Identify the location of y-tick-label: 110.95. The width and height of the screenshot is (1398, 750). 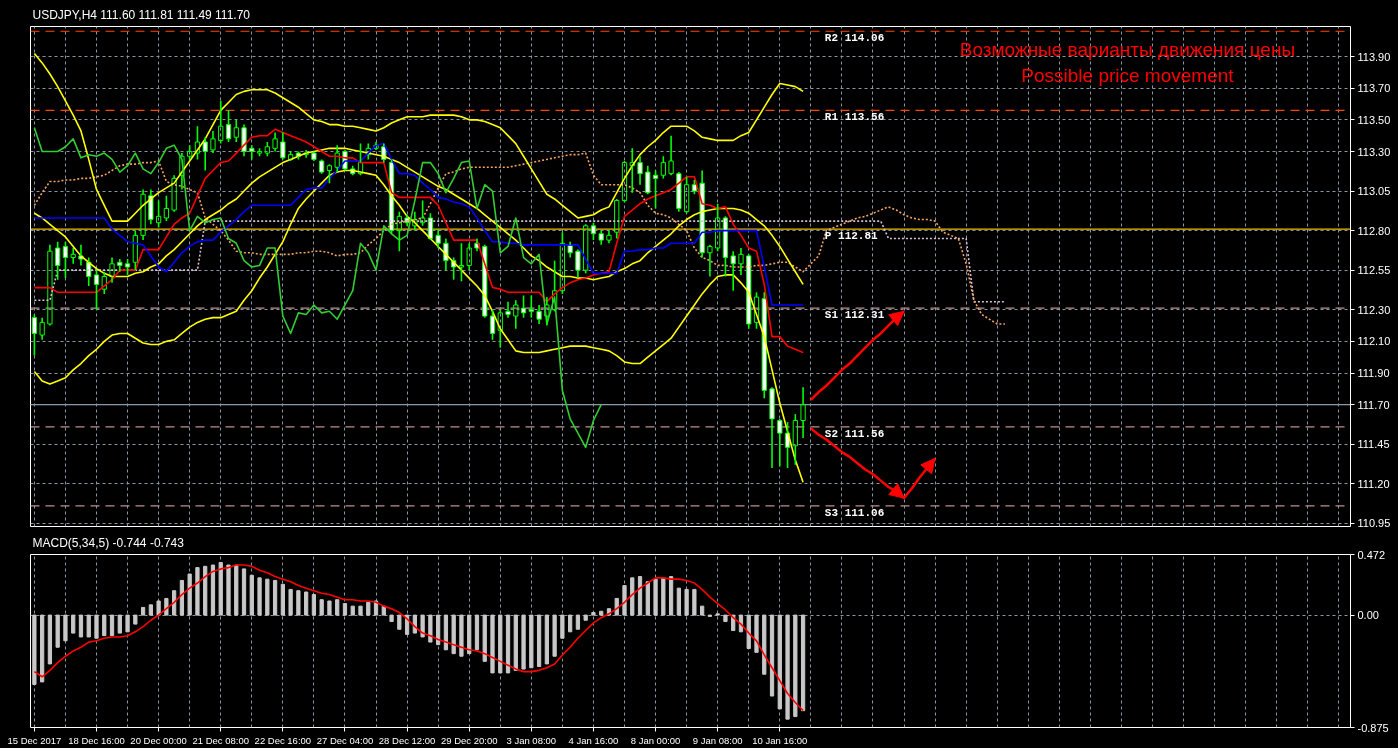
(1374, 523).